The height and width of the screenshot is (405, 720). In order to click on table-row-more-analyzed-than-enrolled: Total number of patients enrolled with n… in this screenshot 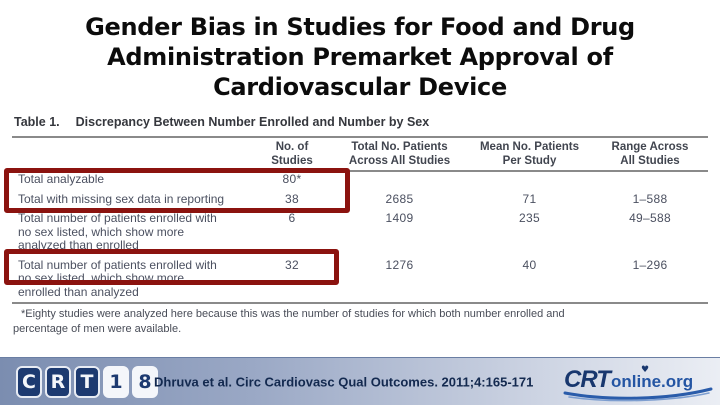, I will do `click(344, 231)`.